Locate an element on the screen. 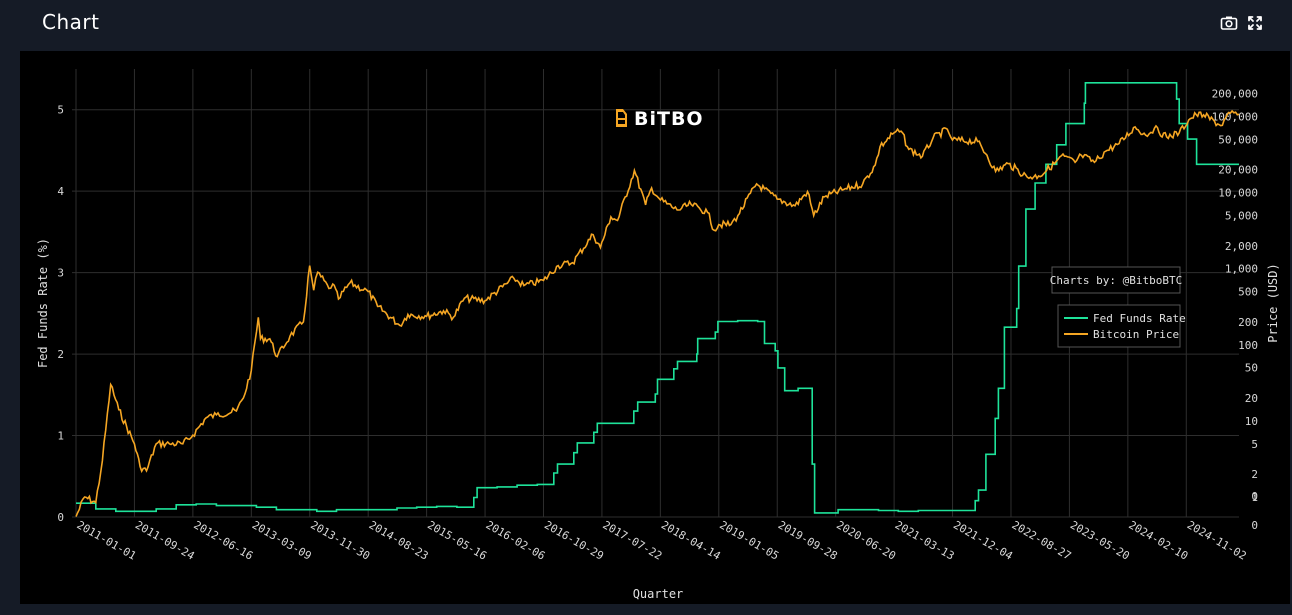 The image size is (1292, 615). right-tick-label: 5,000 is located at coordinates (1241, 216).